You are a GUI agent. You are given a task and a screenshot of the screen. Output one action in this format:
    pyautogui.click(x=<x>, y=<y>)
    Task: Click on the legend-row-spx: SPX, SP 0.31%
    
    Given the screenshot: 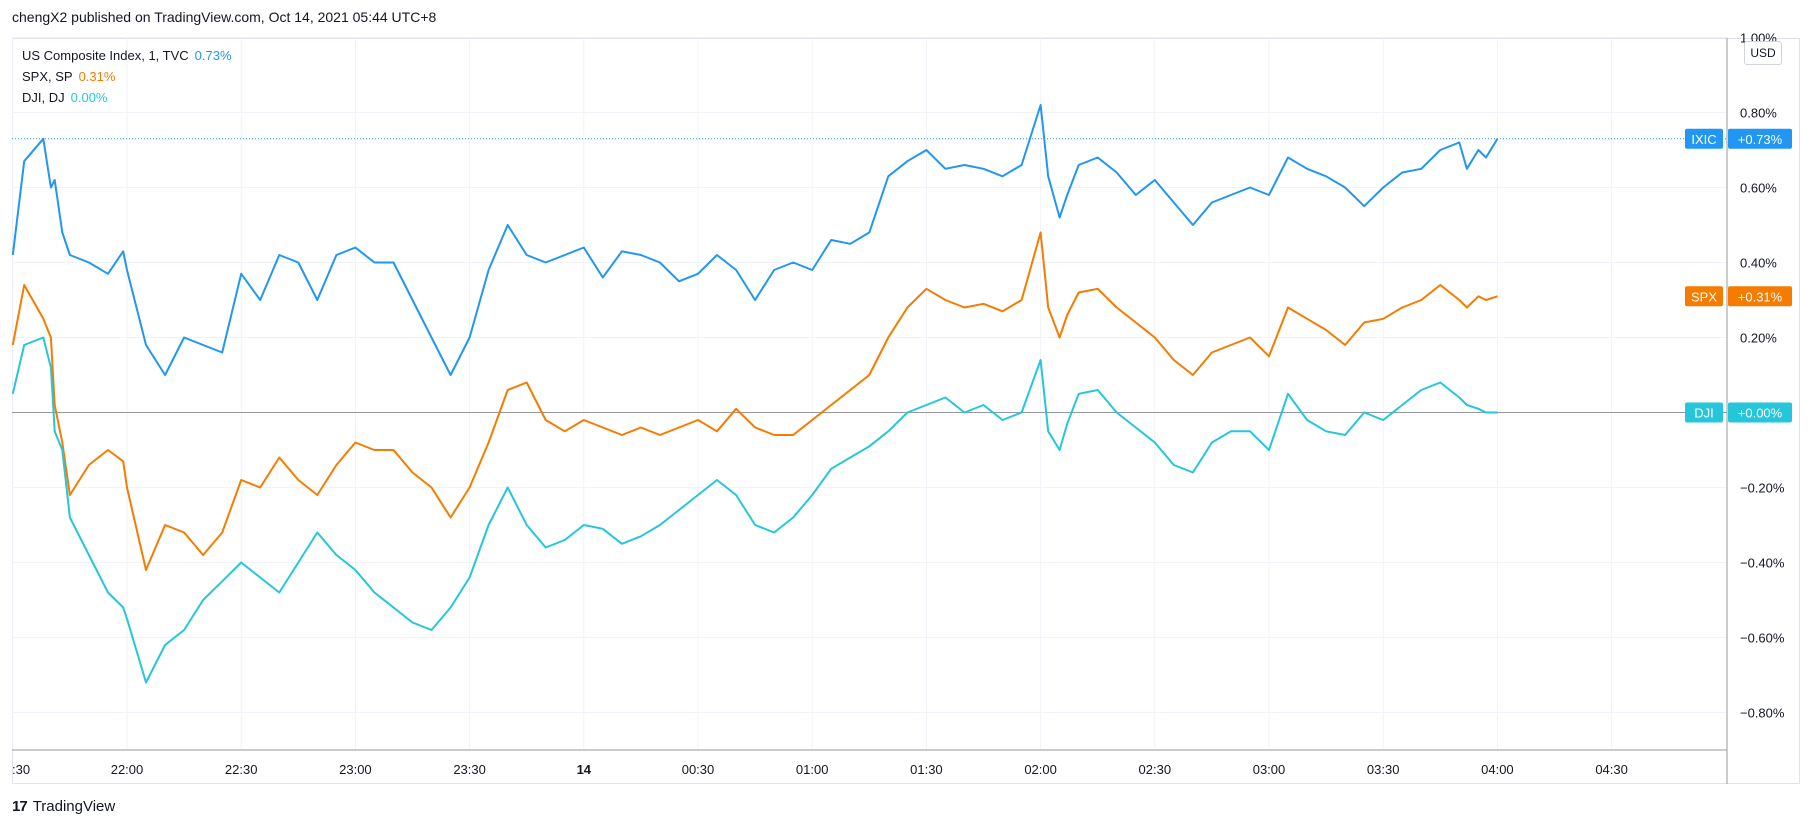 What is the action you would take?
    pyautogui.click(x=127, y=76)
    